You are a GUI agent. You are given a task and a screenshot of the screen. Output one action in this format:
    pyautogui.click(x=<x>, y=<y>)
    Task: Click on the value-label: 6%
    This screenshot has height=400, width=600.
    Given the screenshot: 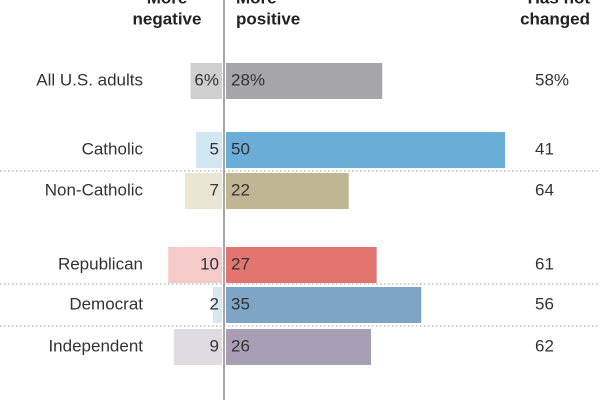 What is the action you would take?
    pyautogui.click(x=206, y=79)
    